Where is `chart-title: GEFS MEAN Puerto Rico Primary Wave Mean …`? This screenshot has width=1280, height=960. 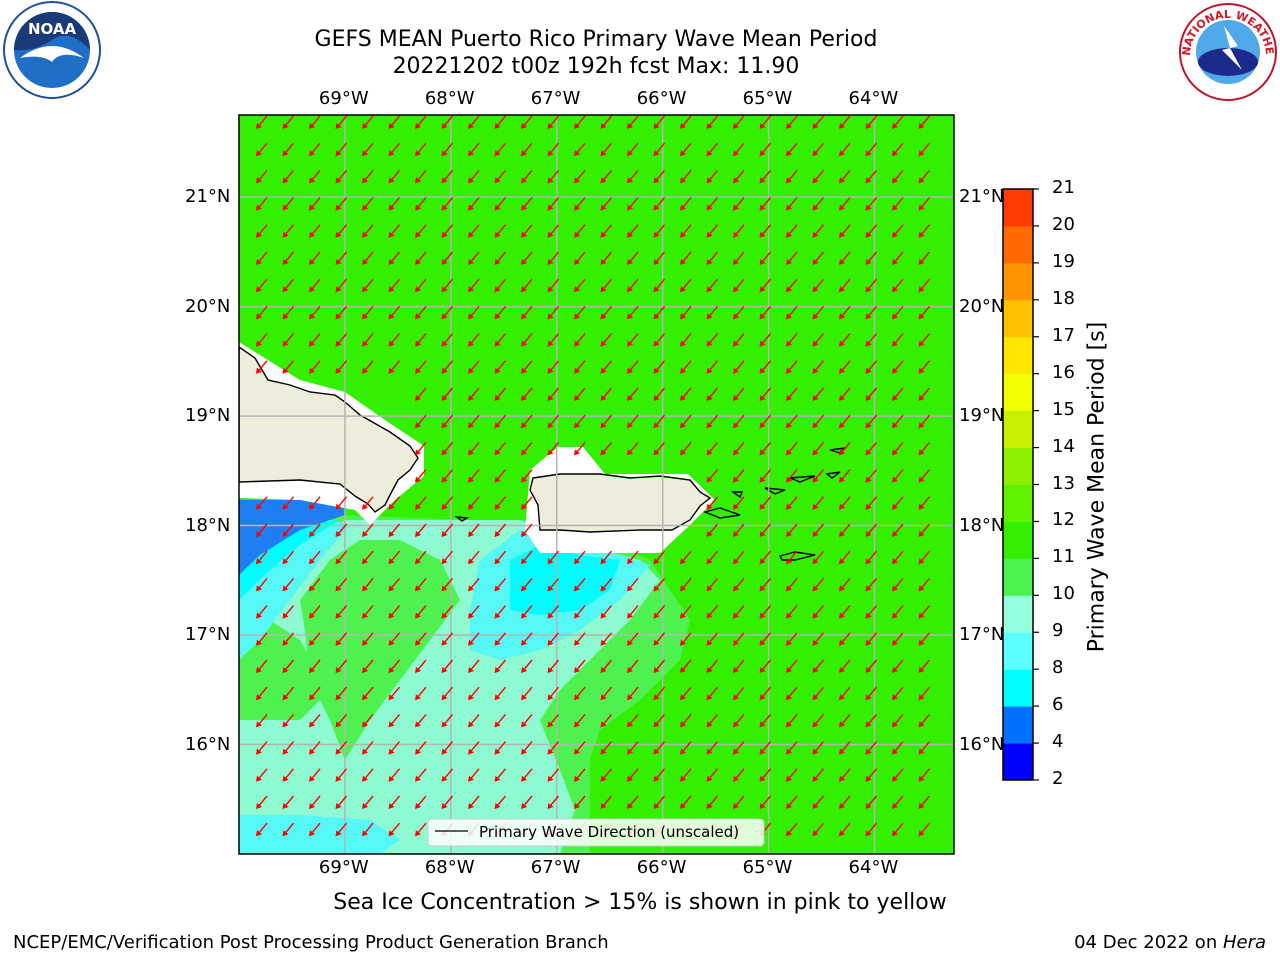 chart-title: GEFS MEAN Puerto Rico Primary Wave Mean … is located at coordinates (596, 39).